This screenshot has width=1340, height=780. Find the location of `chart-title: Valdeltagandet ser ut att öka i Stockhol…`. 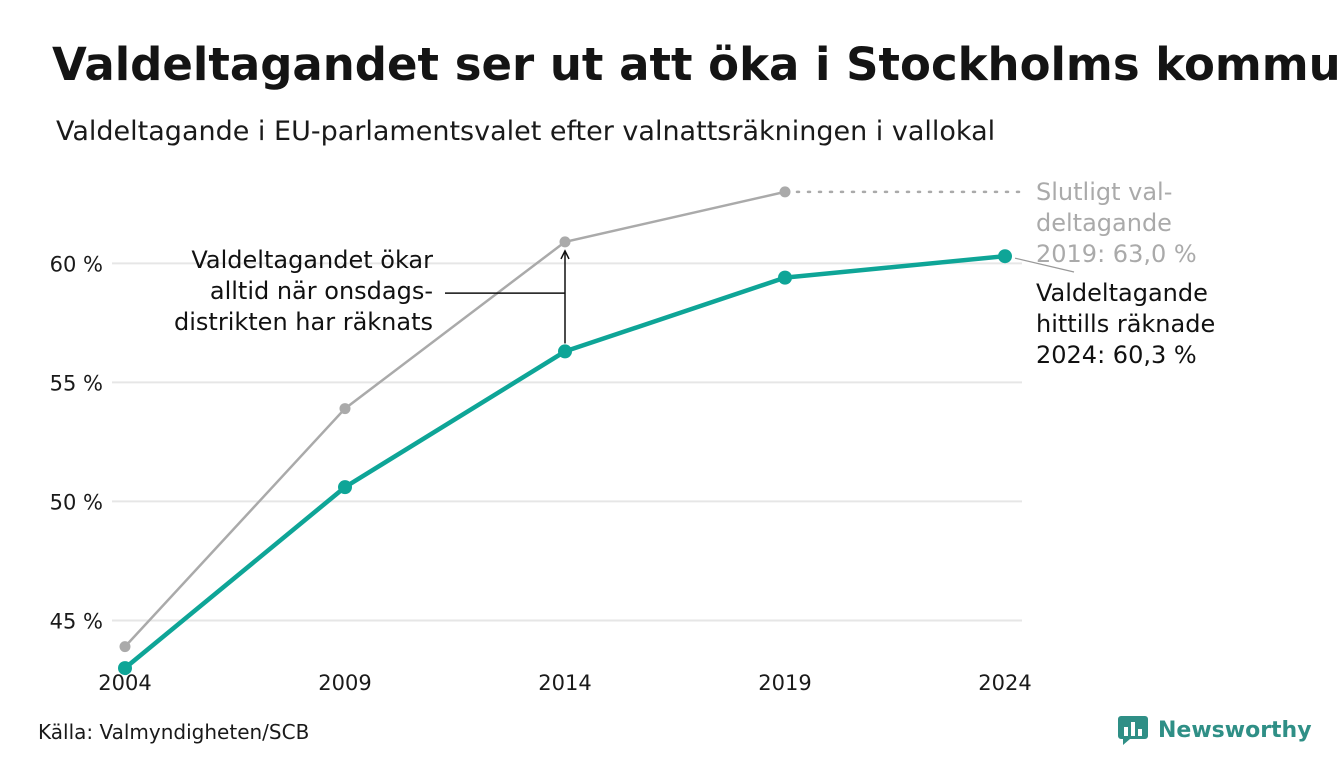

chart-title: Valdeltagandet ser ut att öka i Stockhol… is located at coordinates (696, 64).